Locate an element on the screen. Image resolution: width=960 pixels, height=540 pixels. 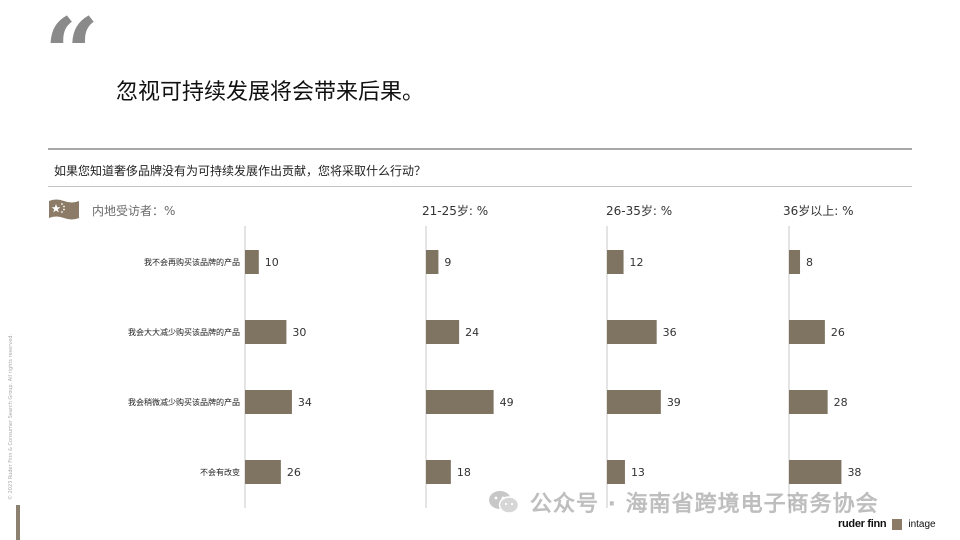
china-flag-icon is located at coordinates (64, 209).